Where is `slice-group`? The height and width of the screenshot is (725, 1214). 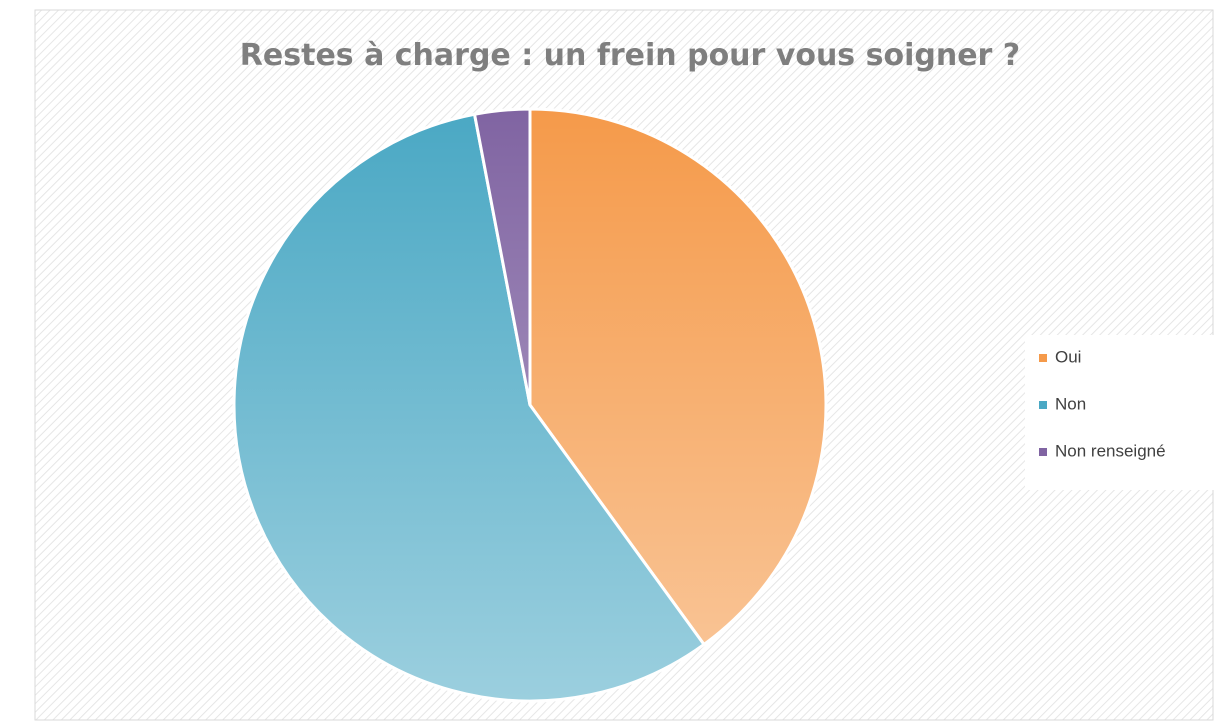
slice-group is located at coordinates (502, 256).